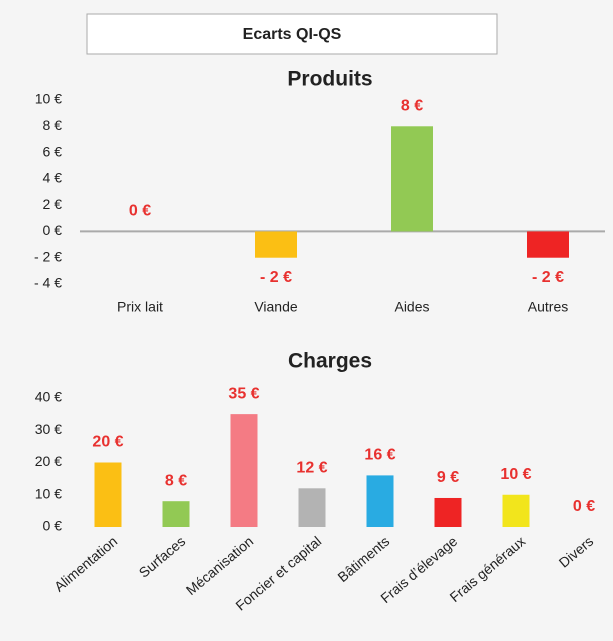 Image resolution: width=613 pixels, height=641 pixels. What do you see at coordinates (219, 565) in the screenshot?
I see `x-tick-label: Mécanisation` at bounding box center [219, 565].